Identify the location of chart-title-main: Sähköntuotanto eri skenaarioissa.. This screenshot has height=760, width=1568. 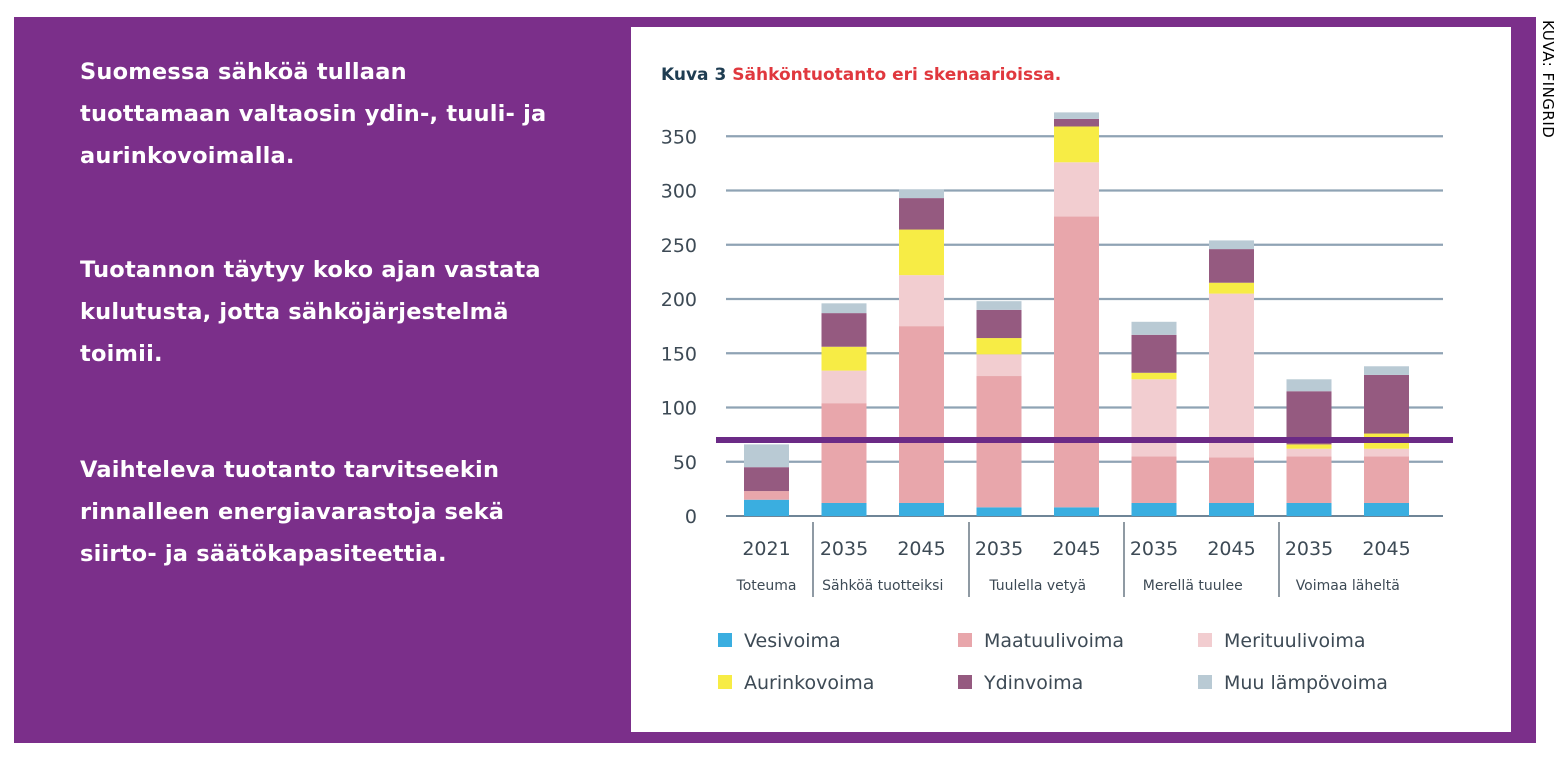
(896, 75).